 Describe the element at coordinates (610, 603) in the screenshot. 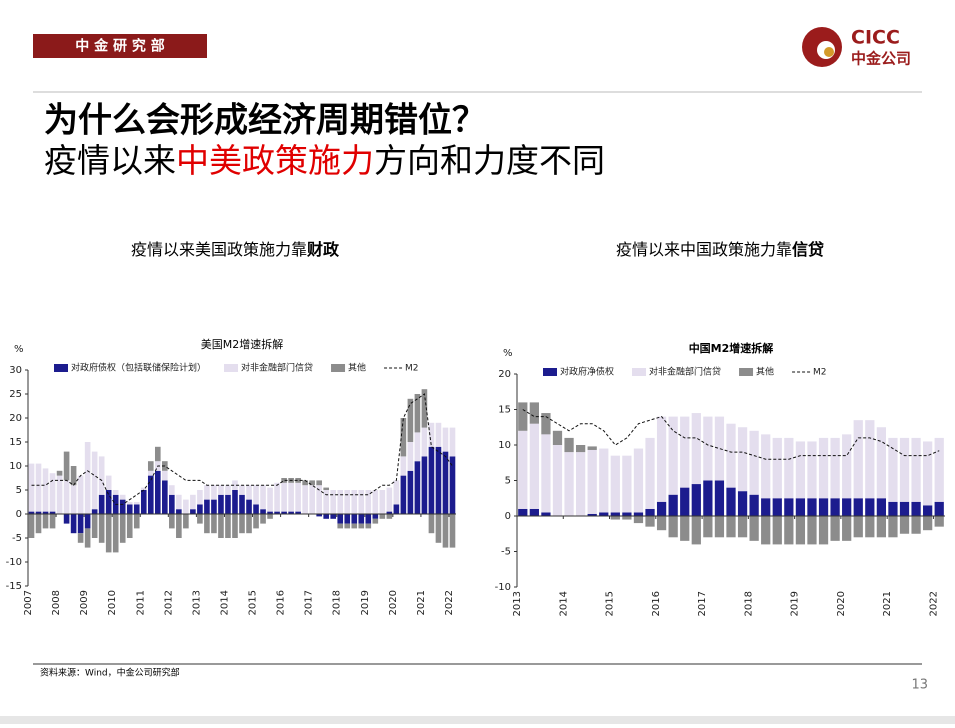

I see `x-tick-label: 2015` at that location.